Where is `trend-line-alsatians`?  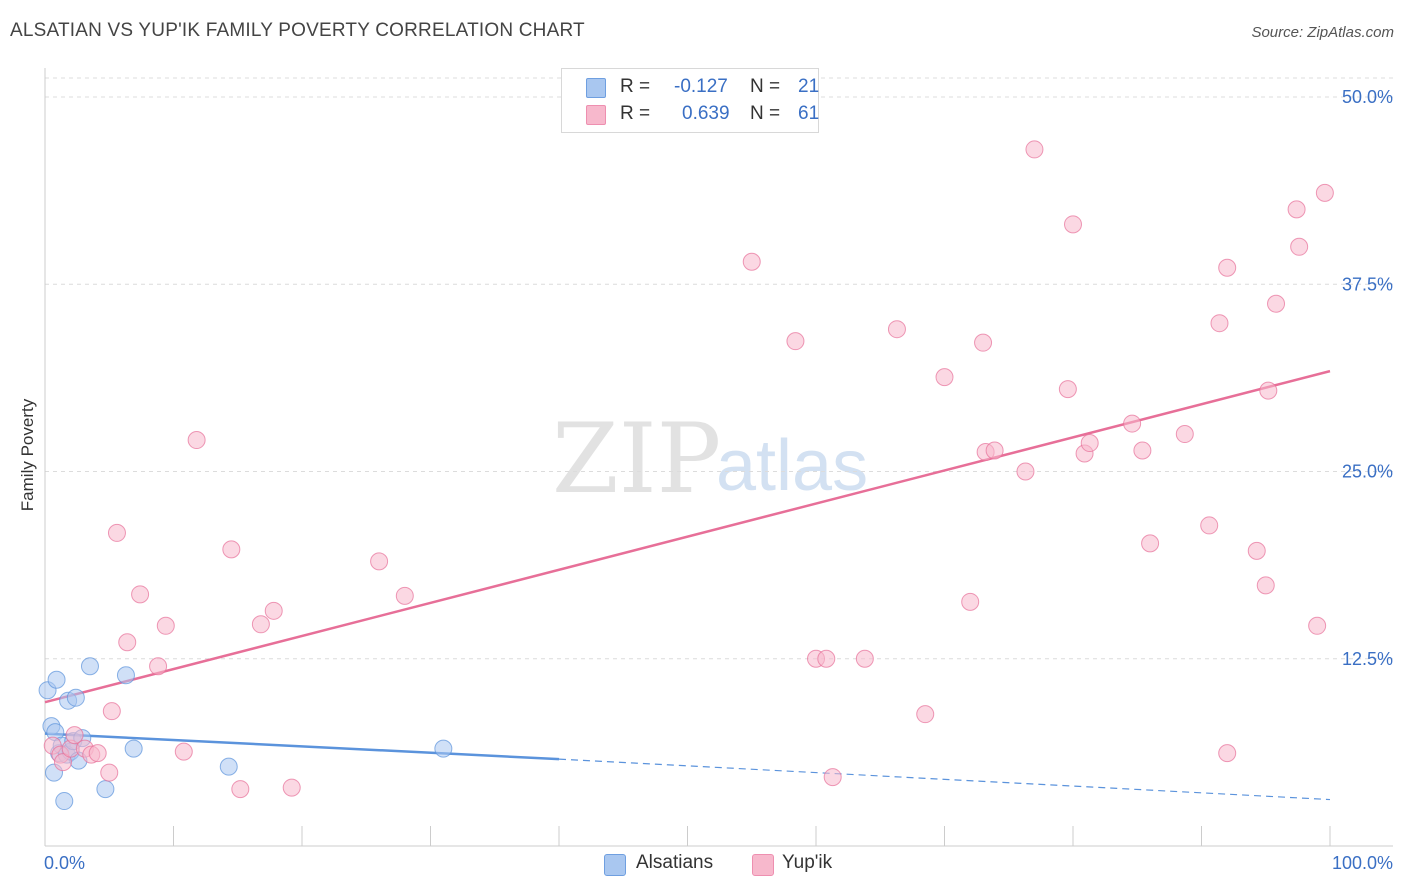 trend-line-alsatians is located at coordinates (302, 746).